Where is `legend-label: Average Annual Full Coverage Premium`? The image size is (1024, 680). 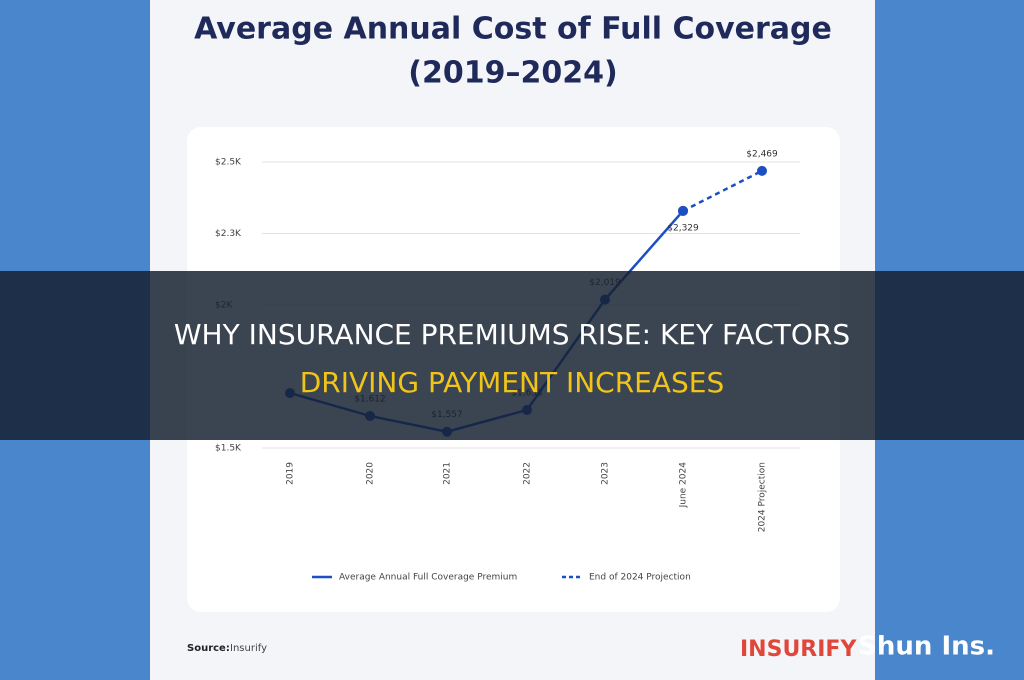
legend-label: Average Annual Full Coverage Premium is located at coordinates (428, 578).